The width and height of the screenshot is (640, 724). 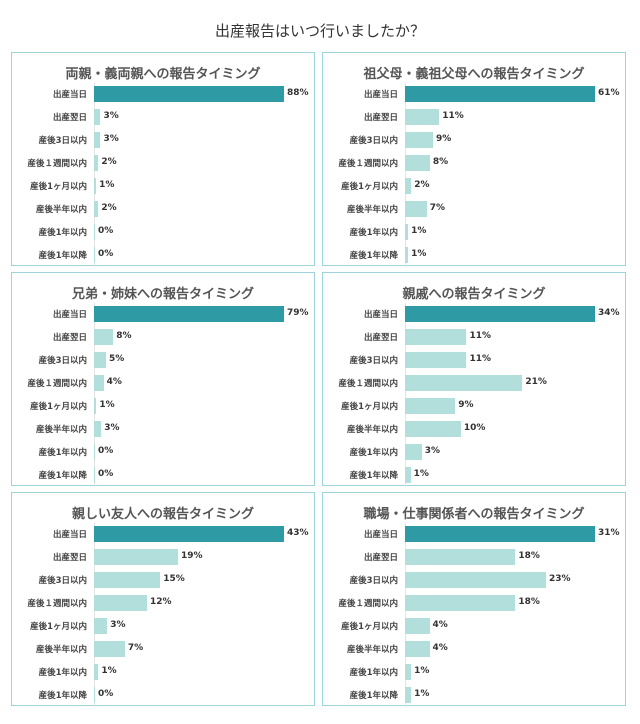 I want to click on bar-row: 産後１週間以内 18%, so click(x=474, y=603).